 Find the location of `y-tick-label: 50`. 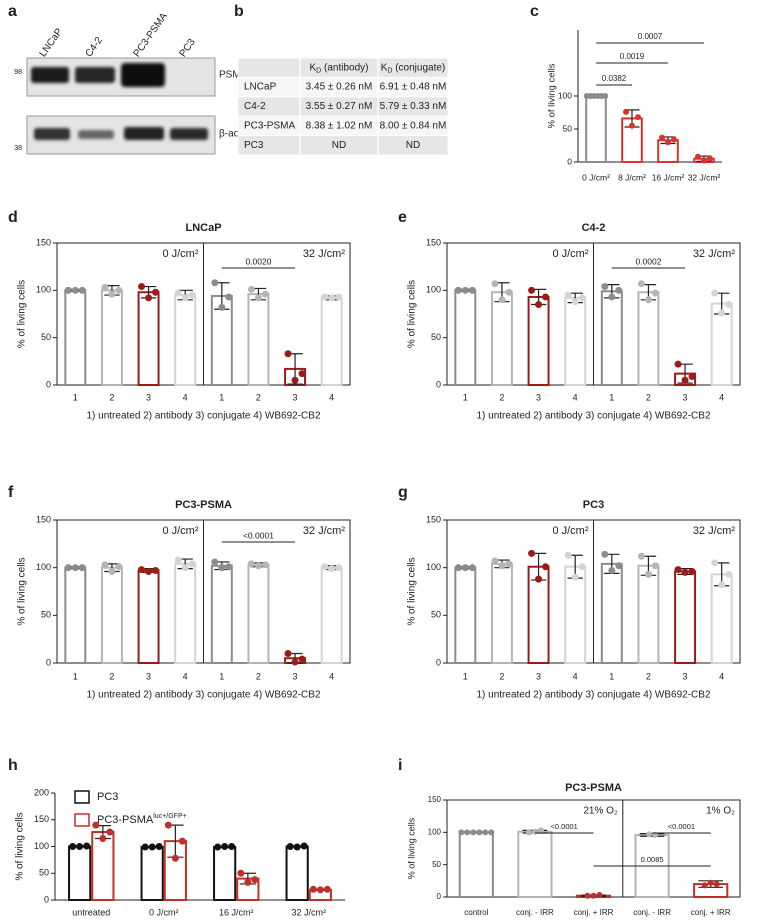

y-tick-label: 50 is located at coordinates (436, 864).